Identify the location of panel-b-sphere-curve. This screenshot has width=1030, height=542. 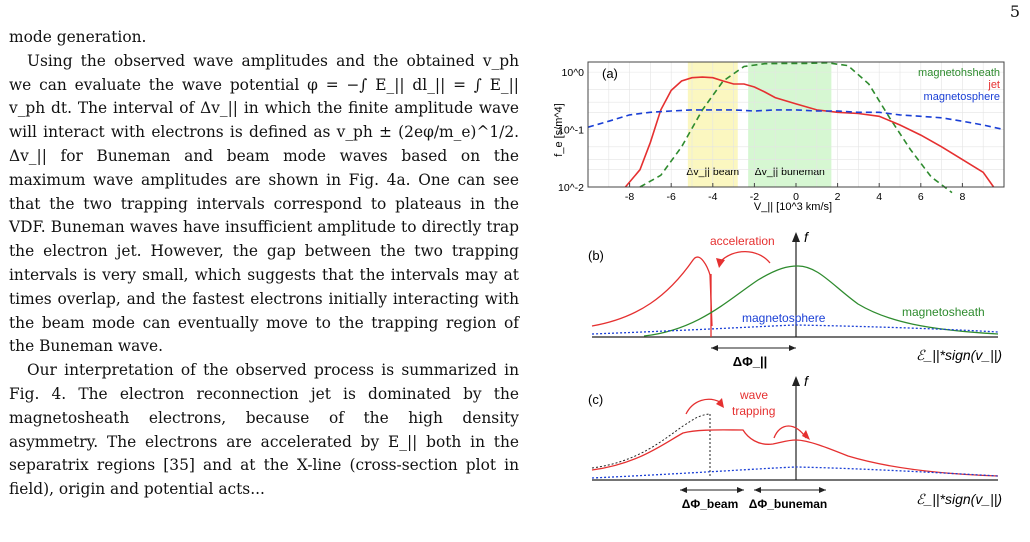
(795, 329).